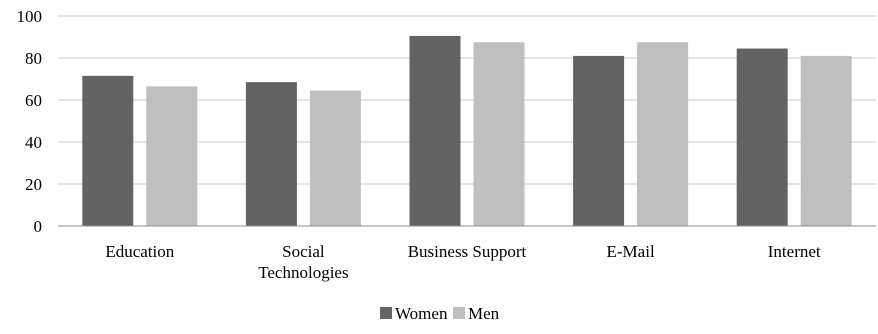 Image resolution: width=878 pixels, height=334 pixels. I want to click on legend-label-women: Women, so click(421, 313).